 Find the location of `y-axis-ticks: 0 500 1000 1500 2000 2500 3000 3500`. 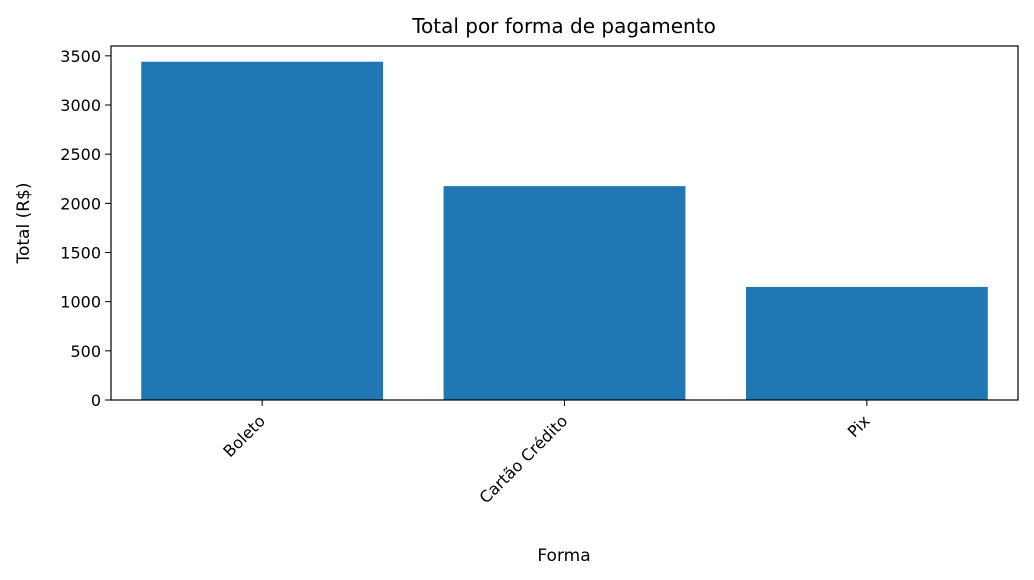

y-axis-ticks: 0 500 1000 1500 2000 2500 3000 3500 is located at coordinates (85, 228).